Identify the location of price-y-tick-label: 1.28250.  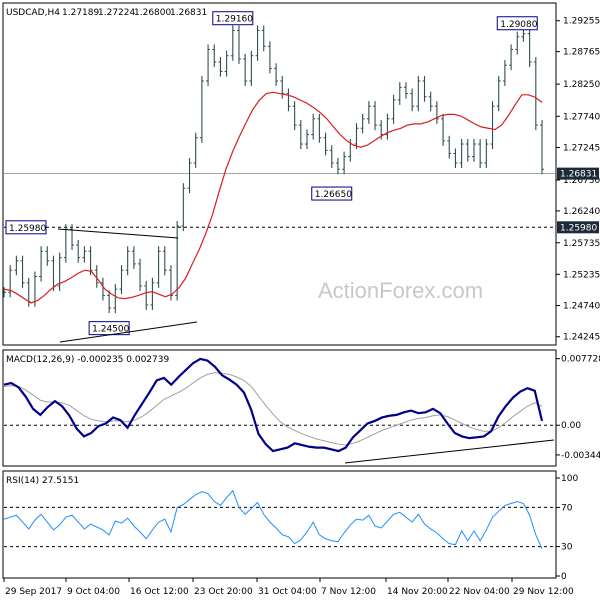
(581, 85).